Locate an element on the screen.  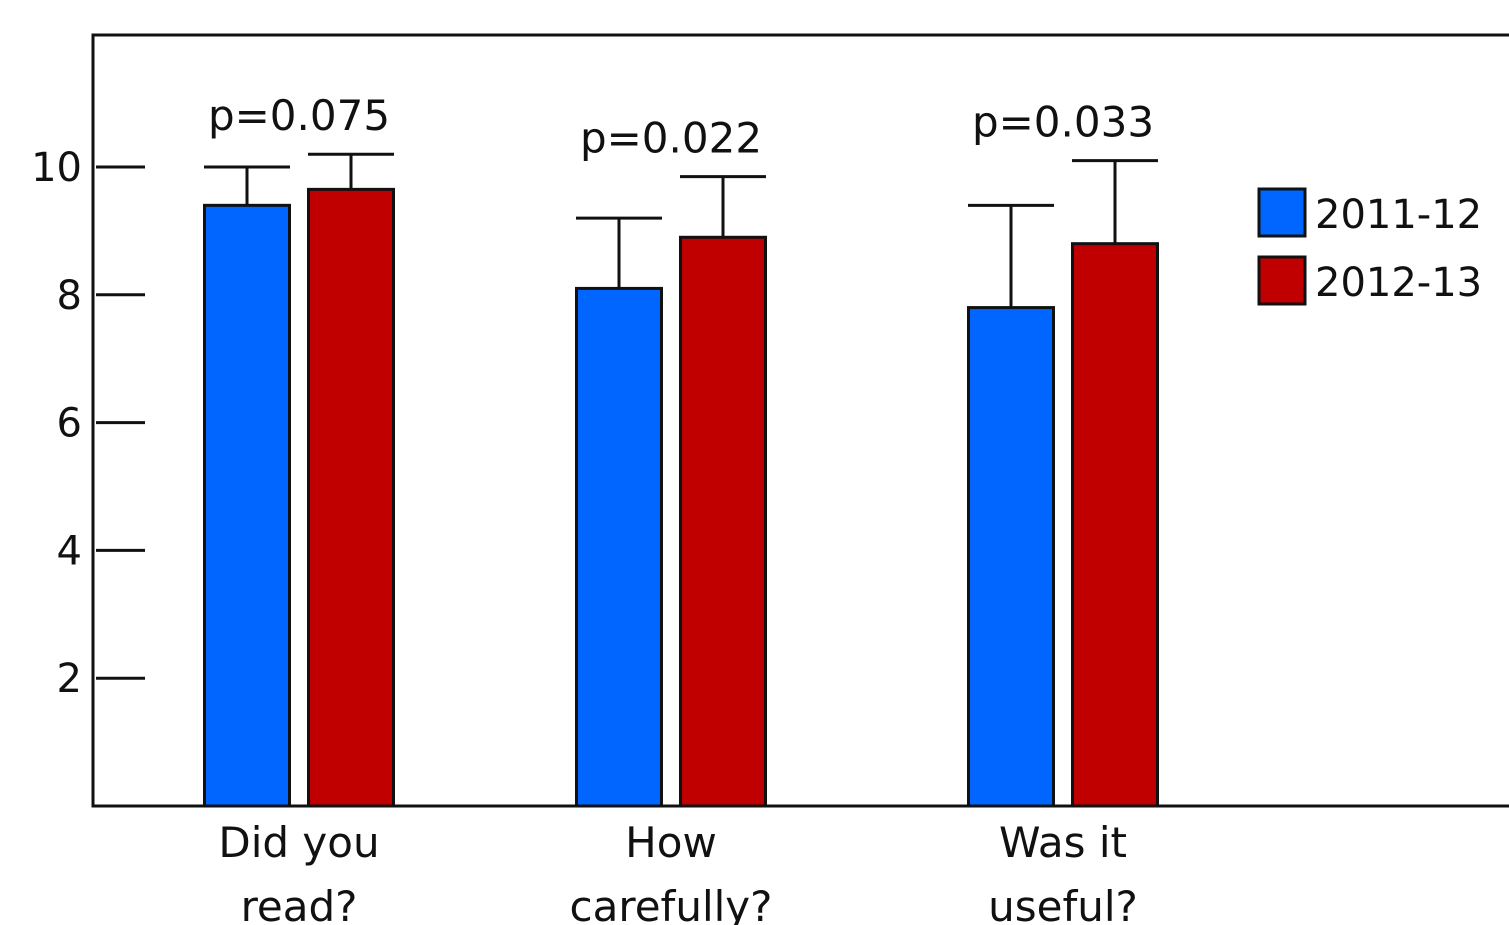
y-tick-label: 8 is located at coordinates (69, 296).